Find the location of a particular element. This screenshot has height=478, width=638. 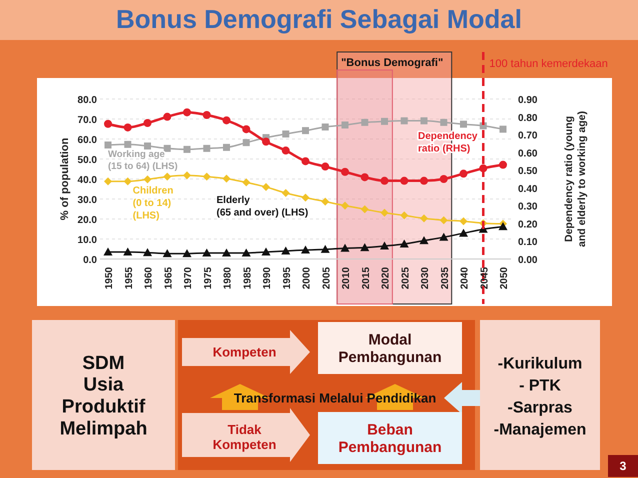

text: Tidak Kompeten is located at coordinates (244, 437).